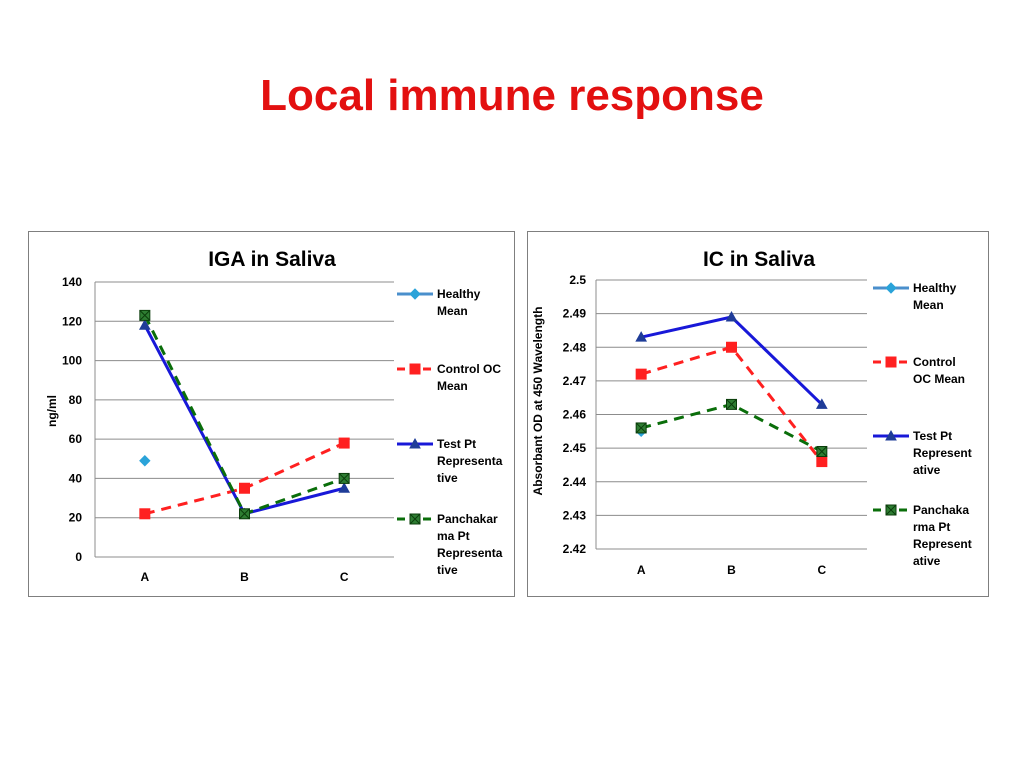 This screenshot has height=768, width=1024. What do you see at coordinates (76, 518) in the screenshot?
I see `y-tick-label: 20` at bounding box center [76, 518].